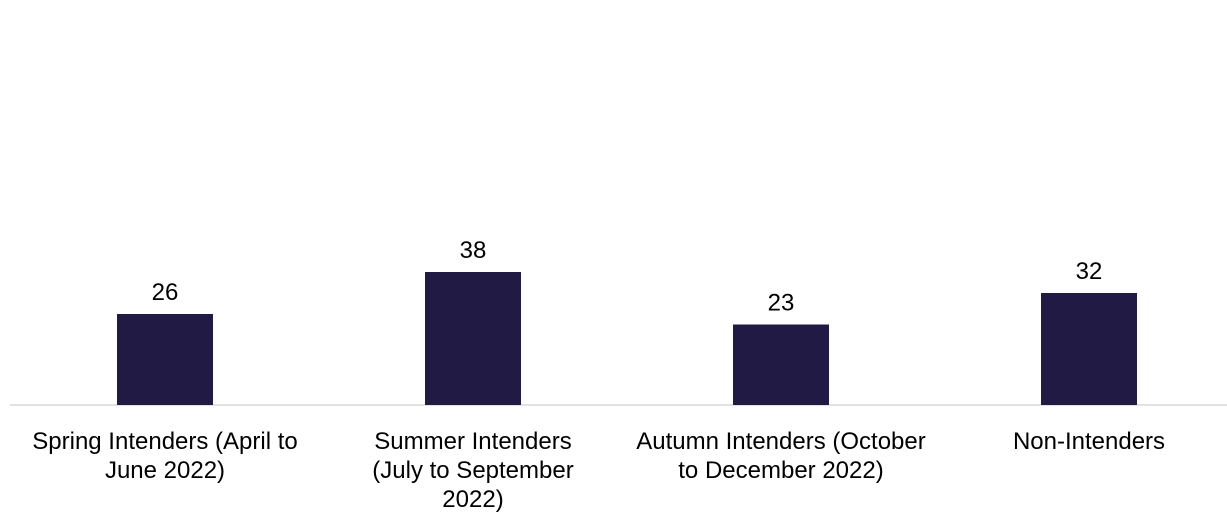 This screenshot has height=525, width=1227. What do you see at coordinates (781, 303) in the screenshot?
I see `value-label: 23` at bounding box center [781, 303].